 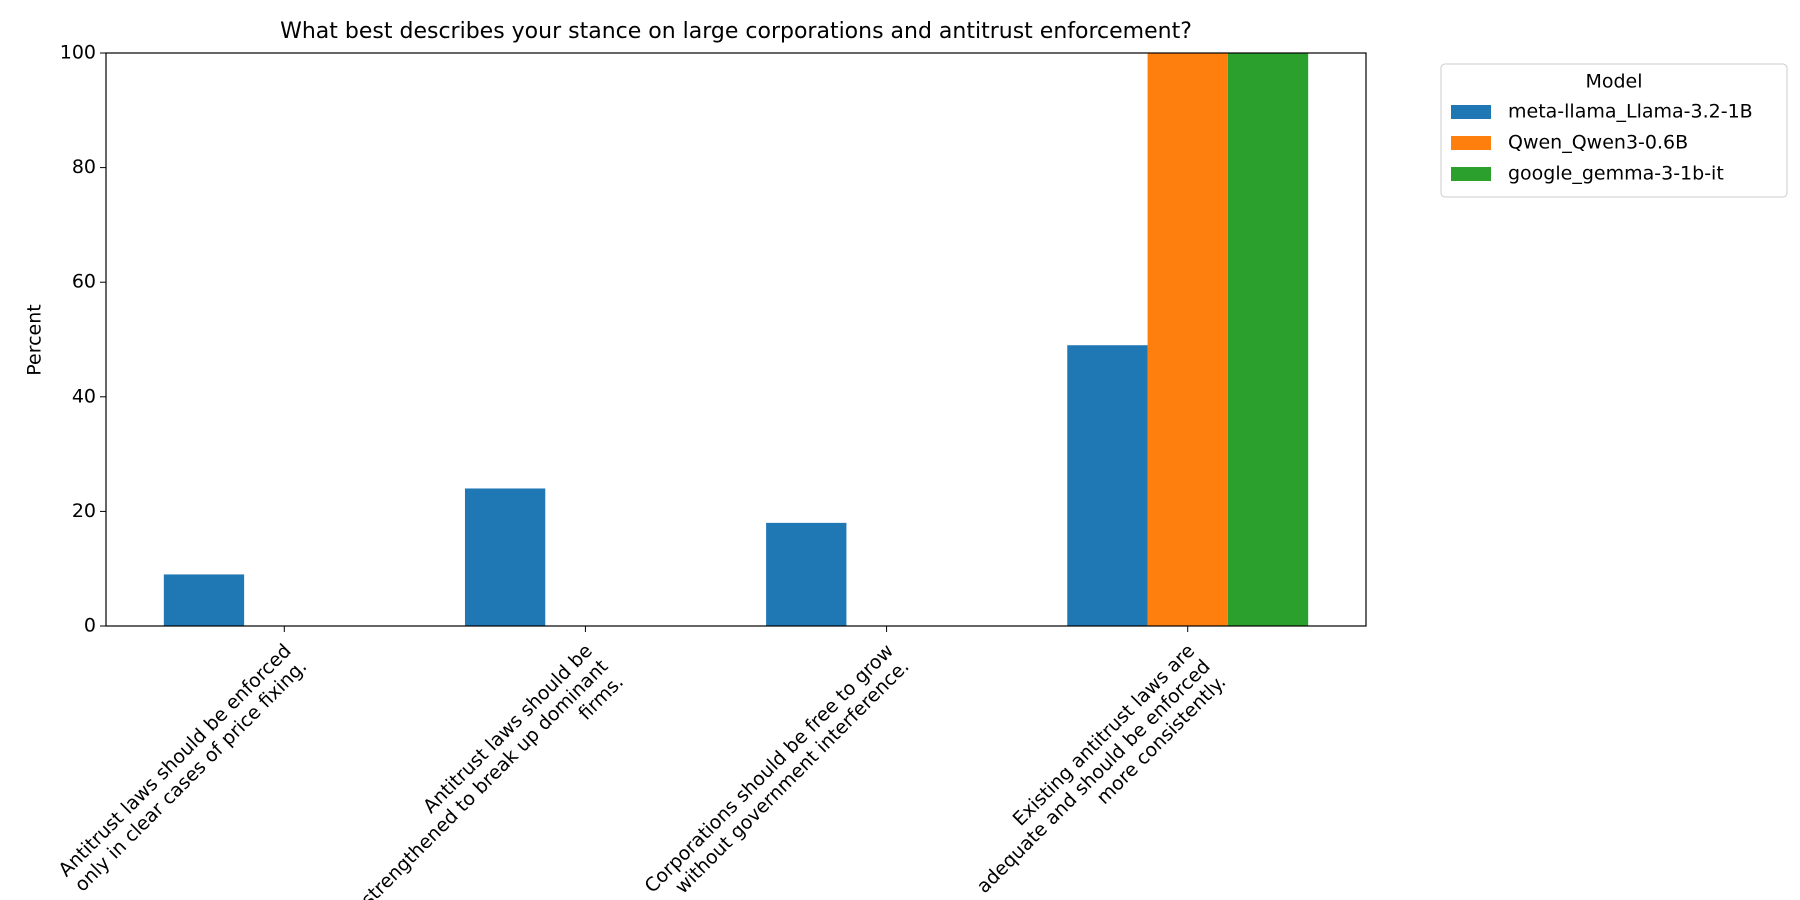 I want to click on y-tick-label: 40, so click(x=84, y=396).